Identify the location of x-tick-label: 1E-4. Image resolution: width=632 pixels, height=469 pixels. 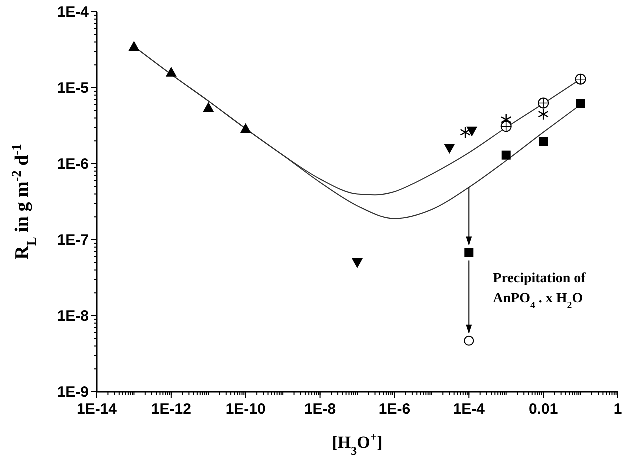
(469, 409).